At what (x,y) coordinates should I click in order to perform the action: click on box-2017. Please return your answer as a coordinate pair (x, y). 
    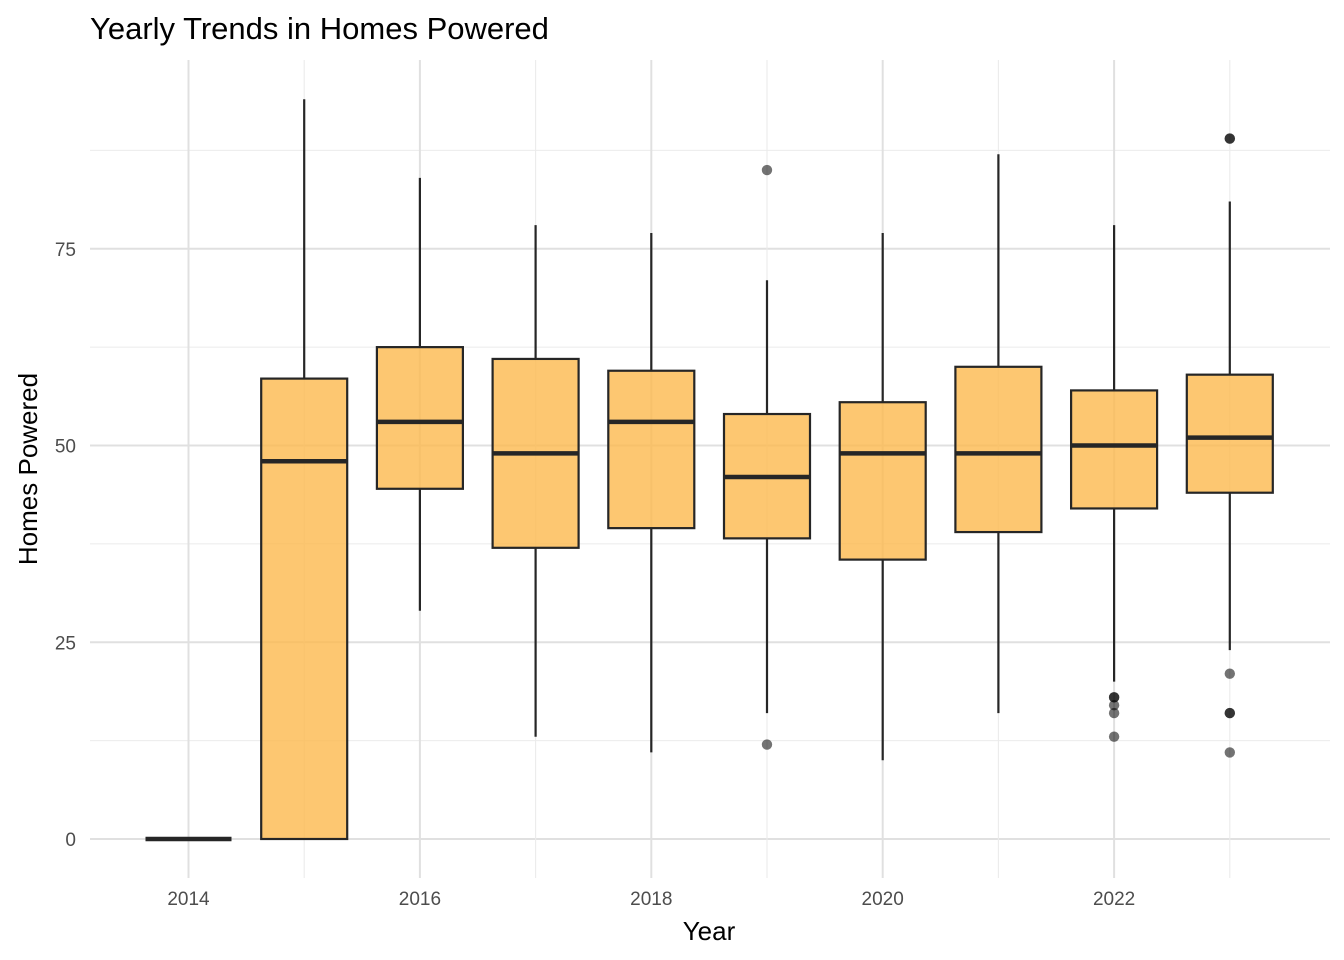
    Looking at the image, I should click on (535, 481).